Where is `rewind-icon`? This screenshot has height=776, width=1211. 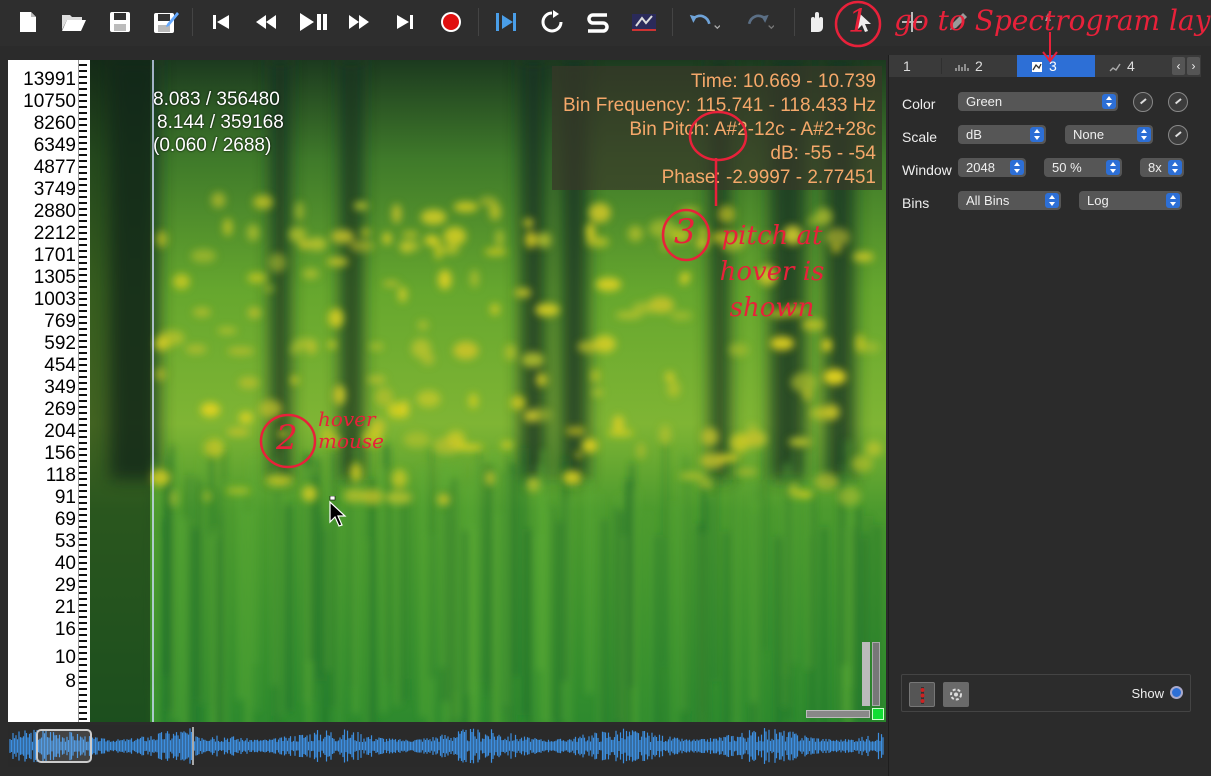
rewind-icon is located at coordinates (266, 22).